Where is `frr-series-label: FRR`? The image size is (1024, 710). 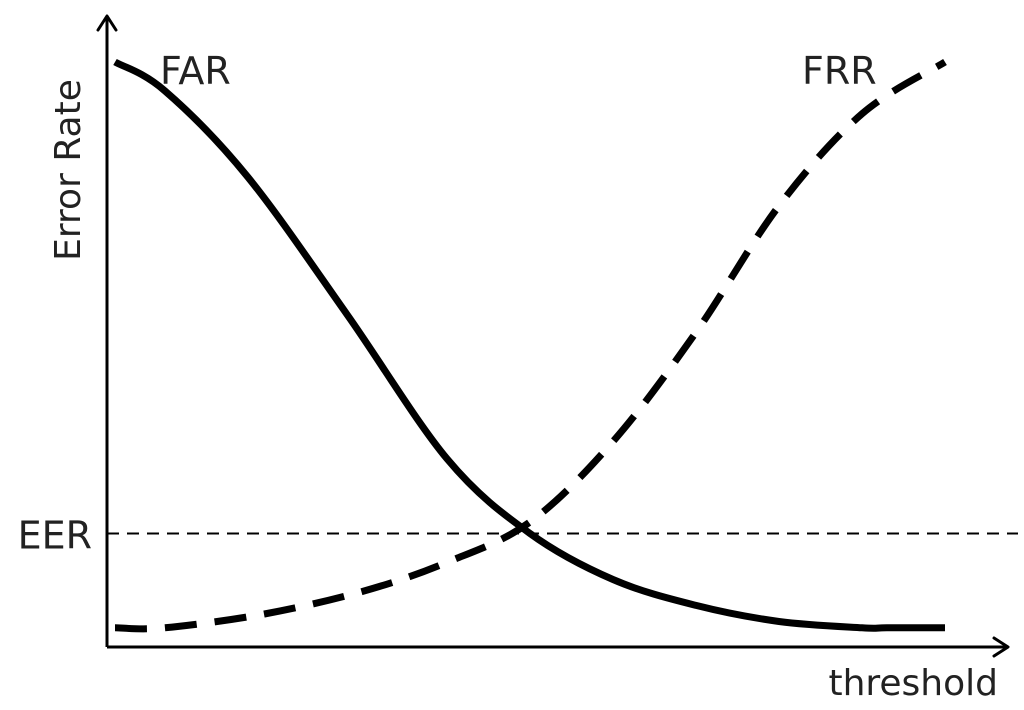
frr-series-label: FRR is located at coordinates (839, 71).